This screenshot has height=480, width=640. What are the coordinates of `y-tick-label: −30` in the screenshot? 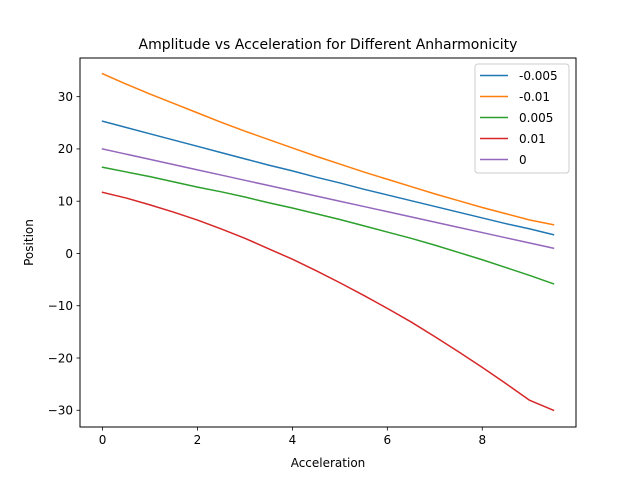 It's located at (60, 411).